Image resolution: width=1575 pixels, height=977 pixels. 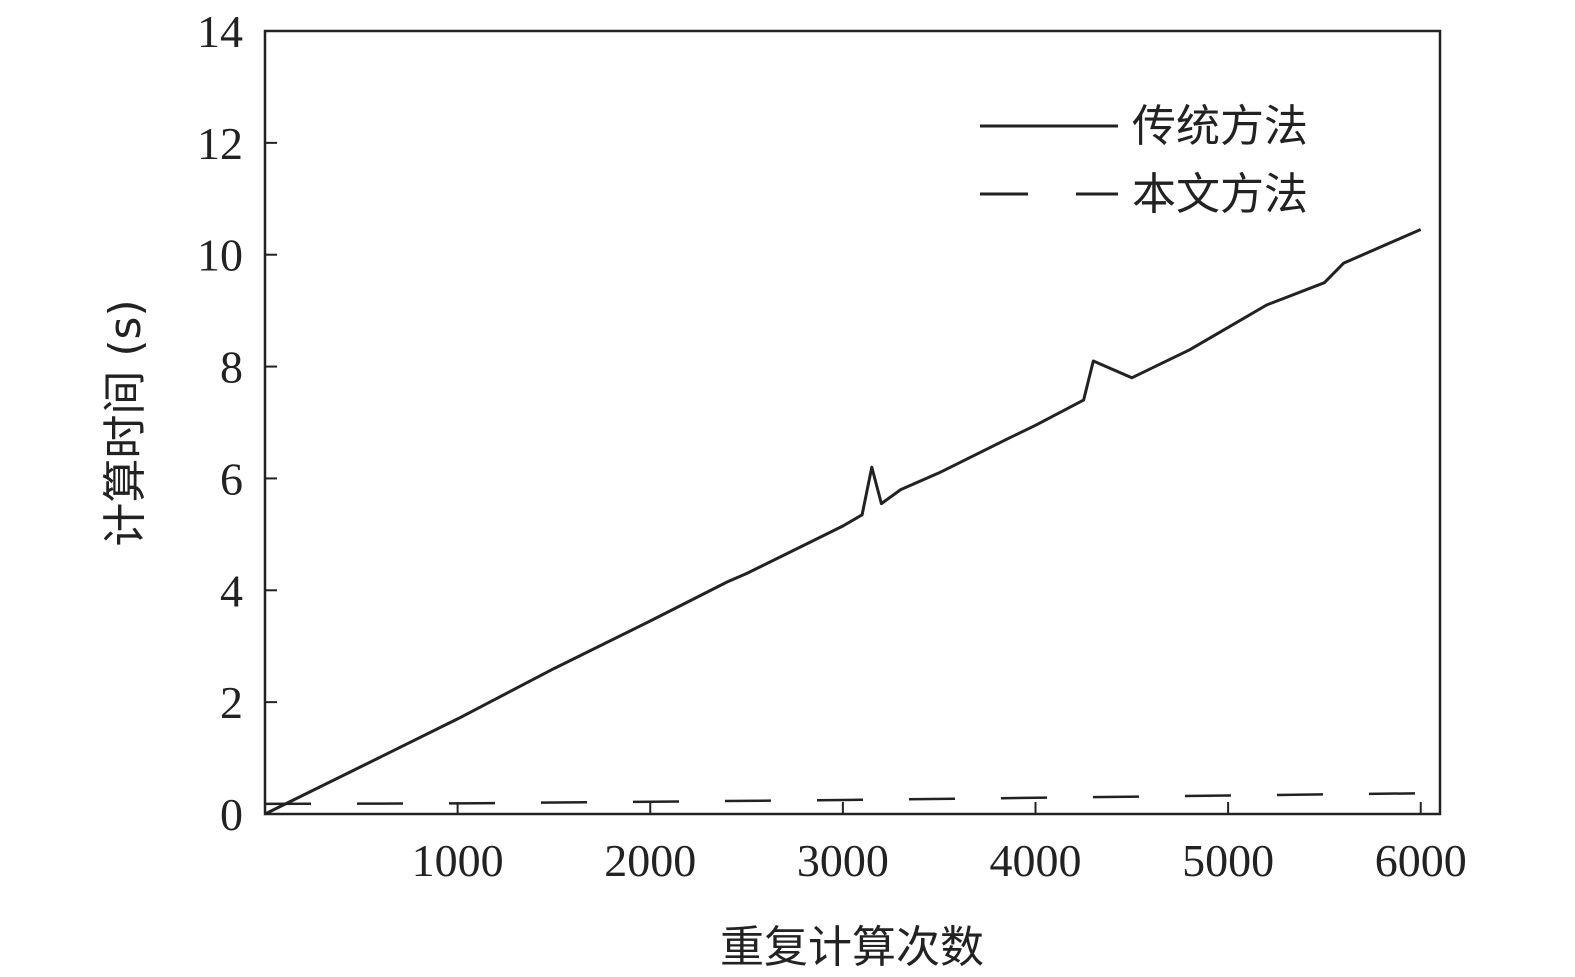 What do you see at coordinates (1035, 860) in the screenshot?
I see `x-tick-label: 4000` at bounding box center [1035, 860].